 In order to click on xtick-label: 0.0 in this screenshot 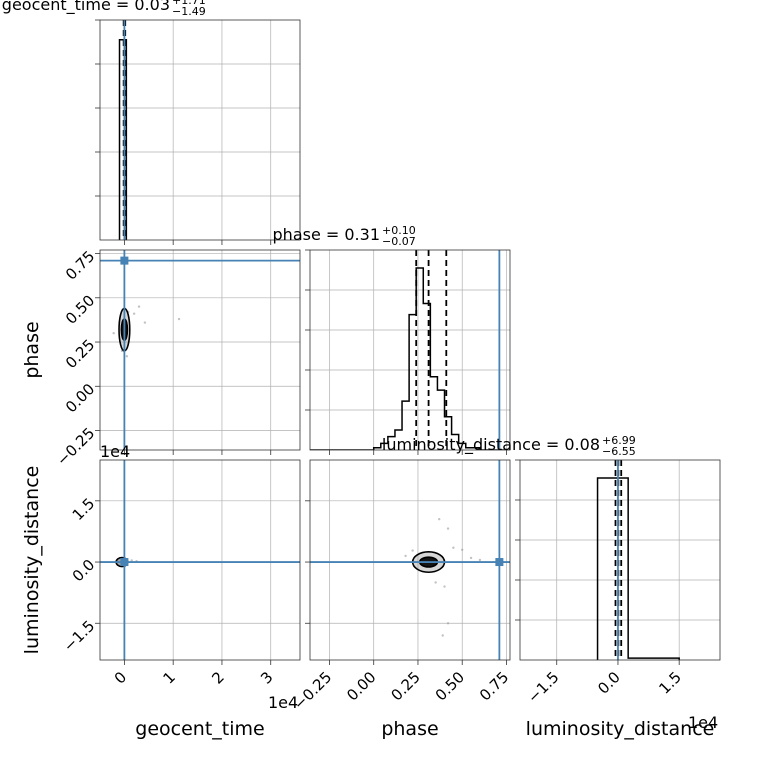, I will do `click(609, 683)`.